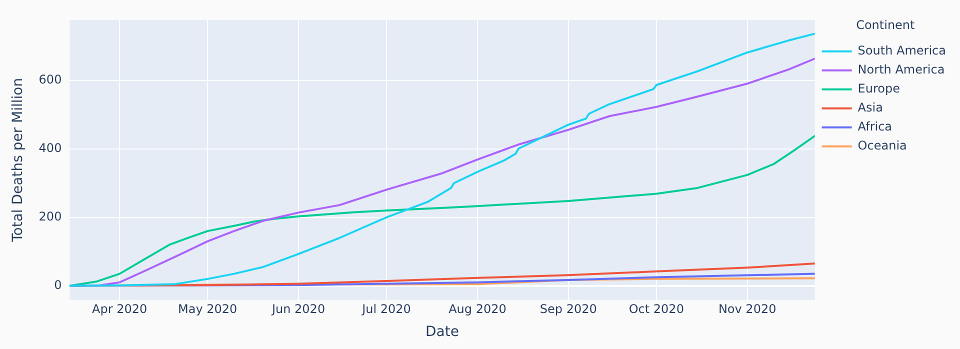  What do you see at coordinates (477, 309) in the screenshot?
I see `x-tick-label: Aug 2020` at bounding box center [477, 309].